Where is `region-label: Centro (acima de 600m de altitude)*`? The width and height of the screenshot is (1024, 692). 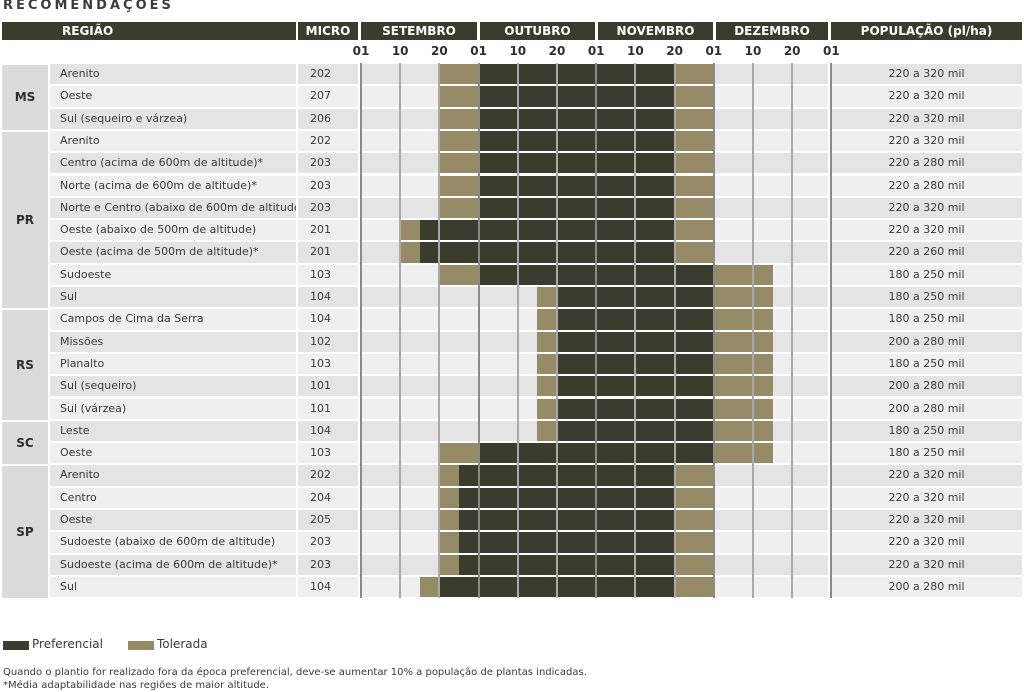 region-label: Centro (acima de 600m de altitude)* is located at coordinates (162, 163).